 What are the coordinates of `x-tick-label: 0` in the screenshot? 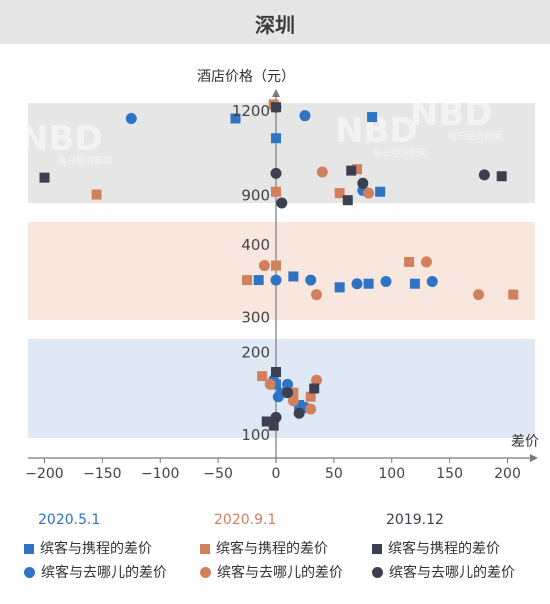 It's located at (276, 474).